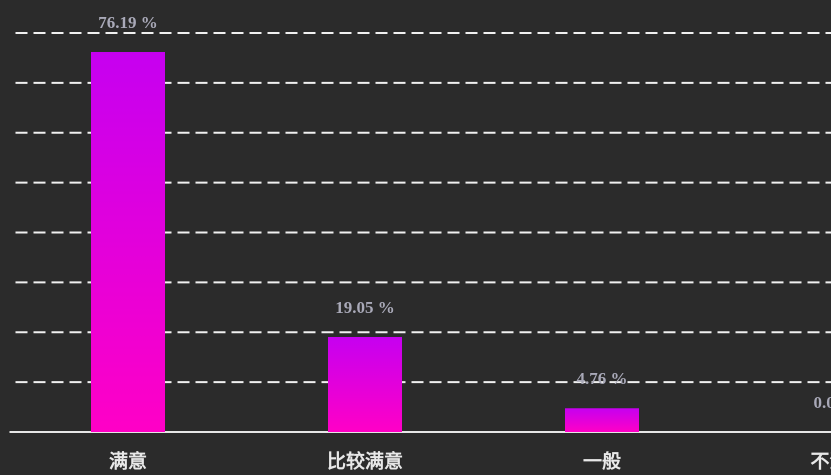 The image size is (831, 475). Describe the element at coordinates (128, 22) in the screenshot. I see `value-label: 76.19 %` at that location.